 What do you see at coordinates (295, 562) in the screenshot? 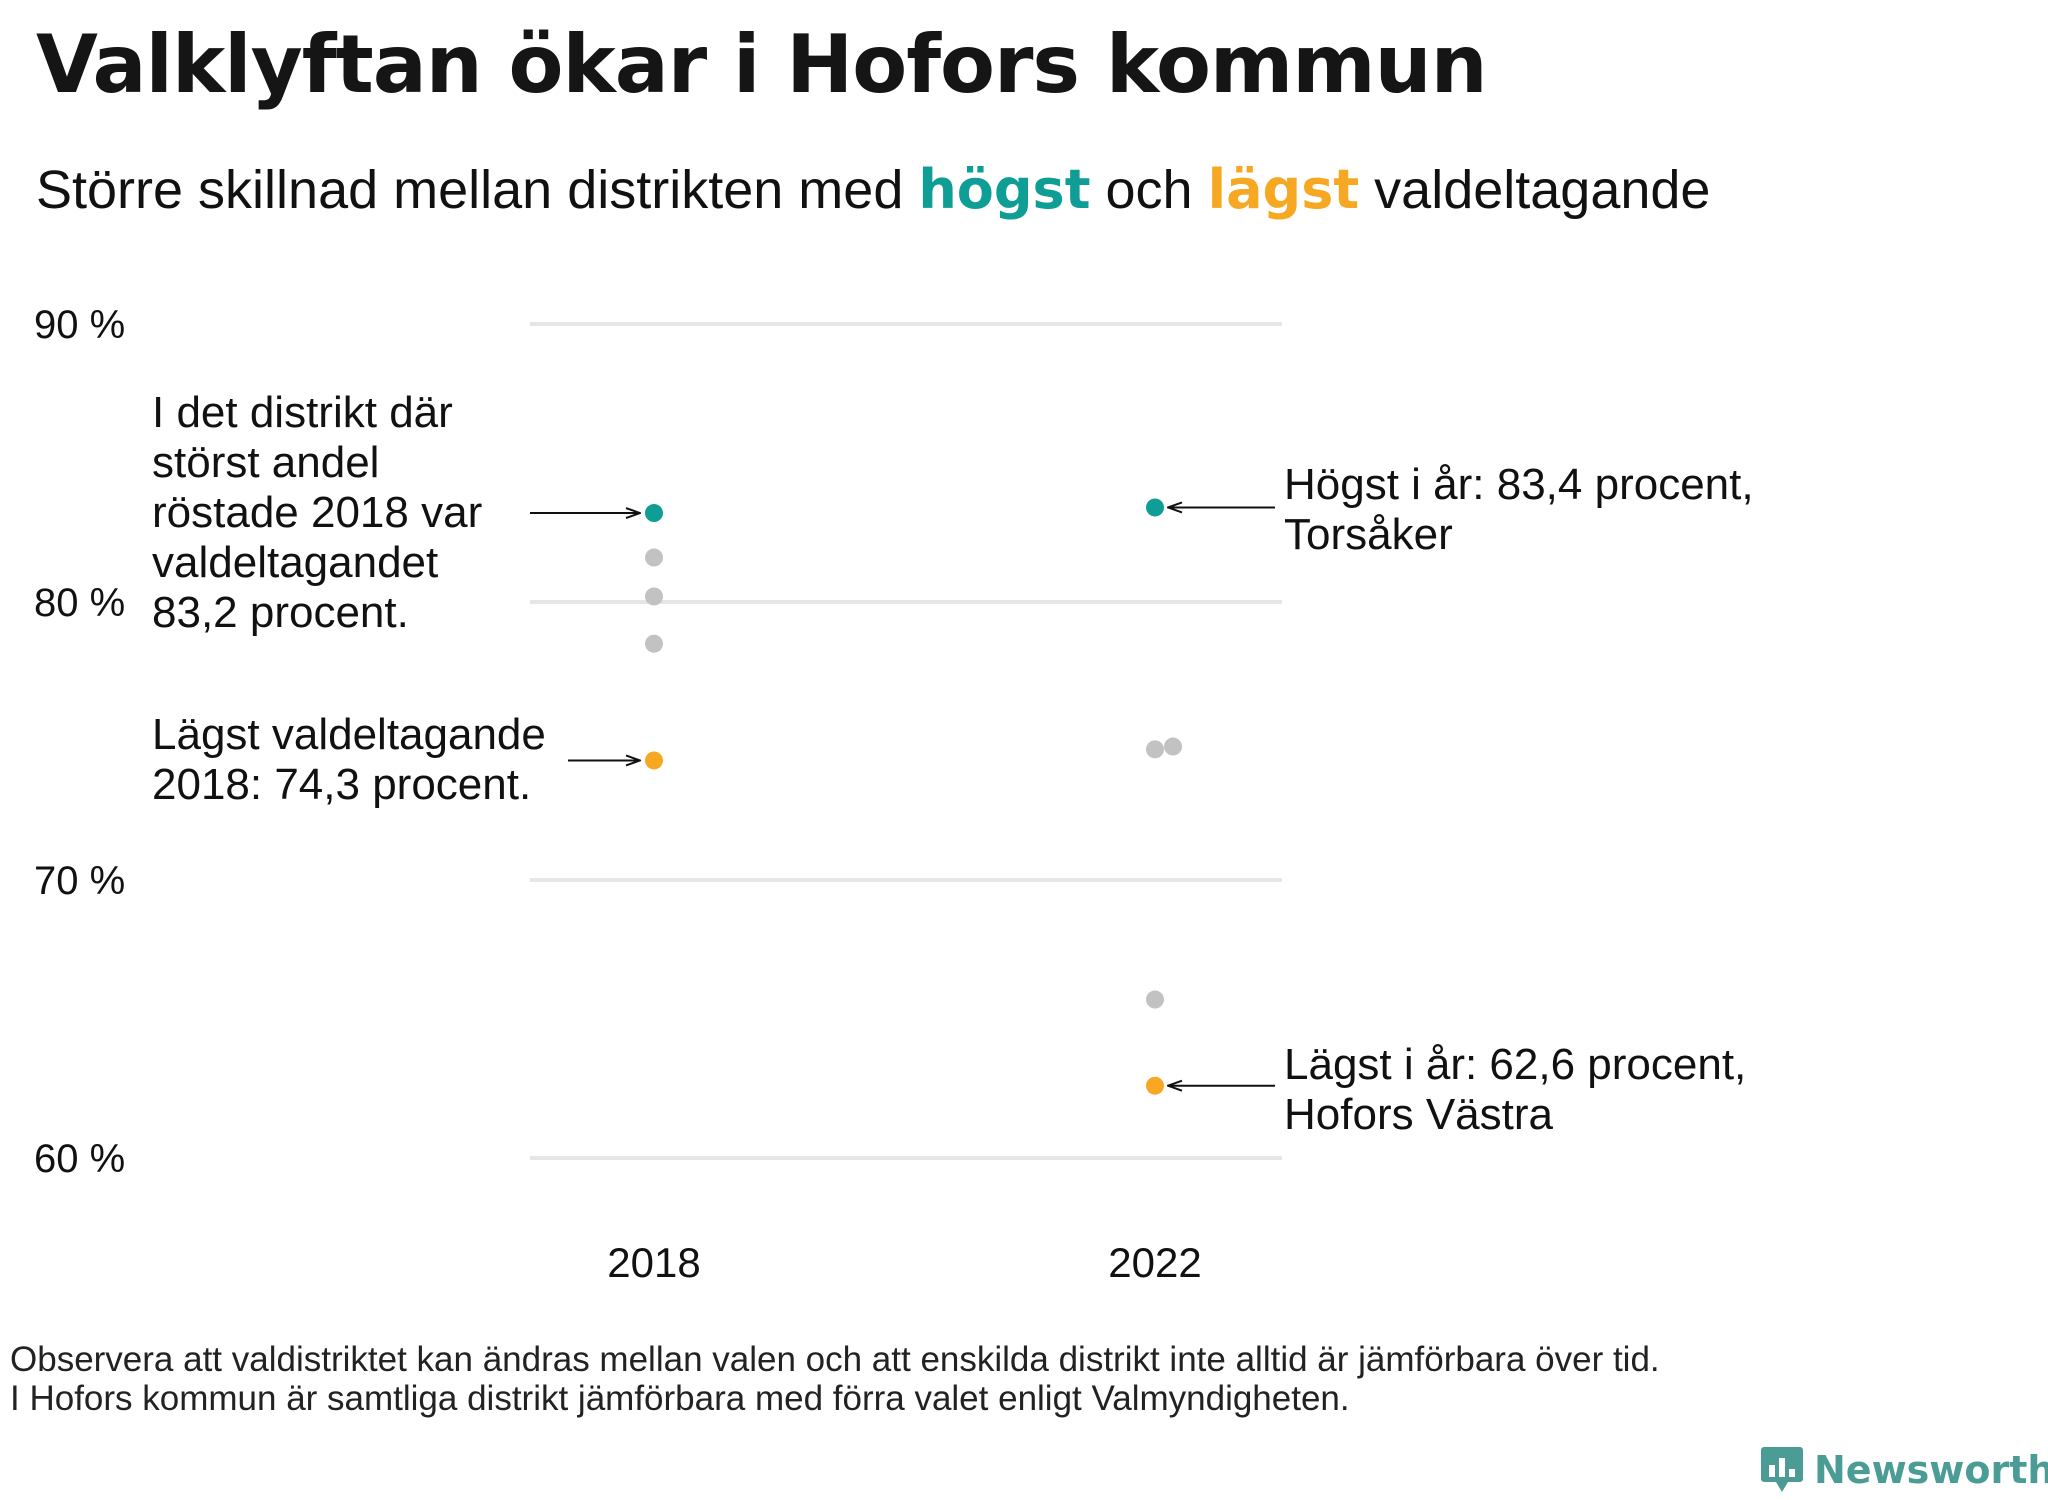
I see `annotation-high-2018-line-4: valdeltagandet` at bounding box center [295, 562].